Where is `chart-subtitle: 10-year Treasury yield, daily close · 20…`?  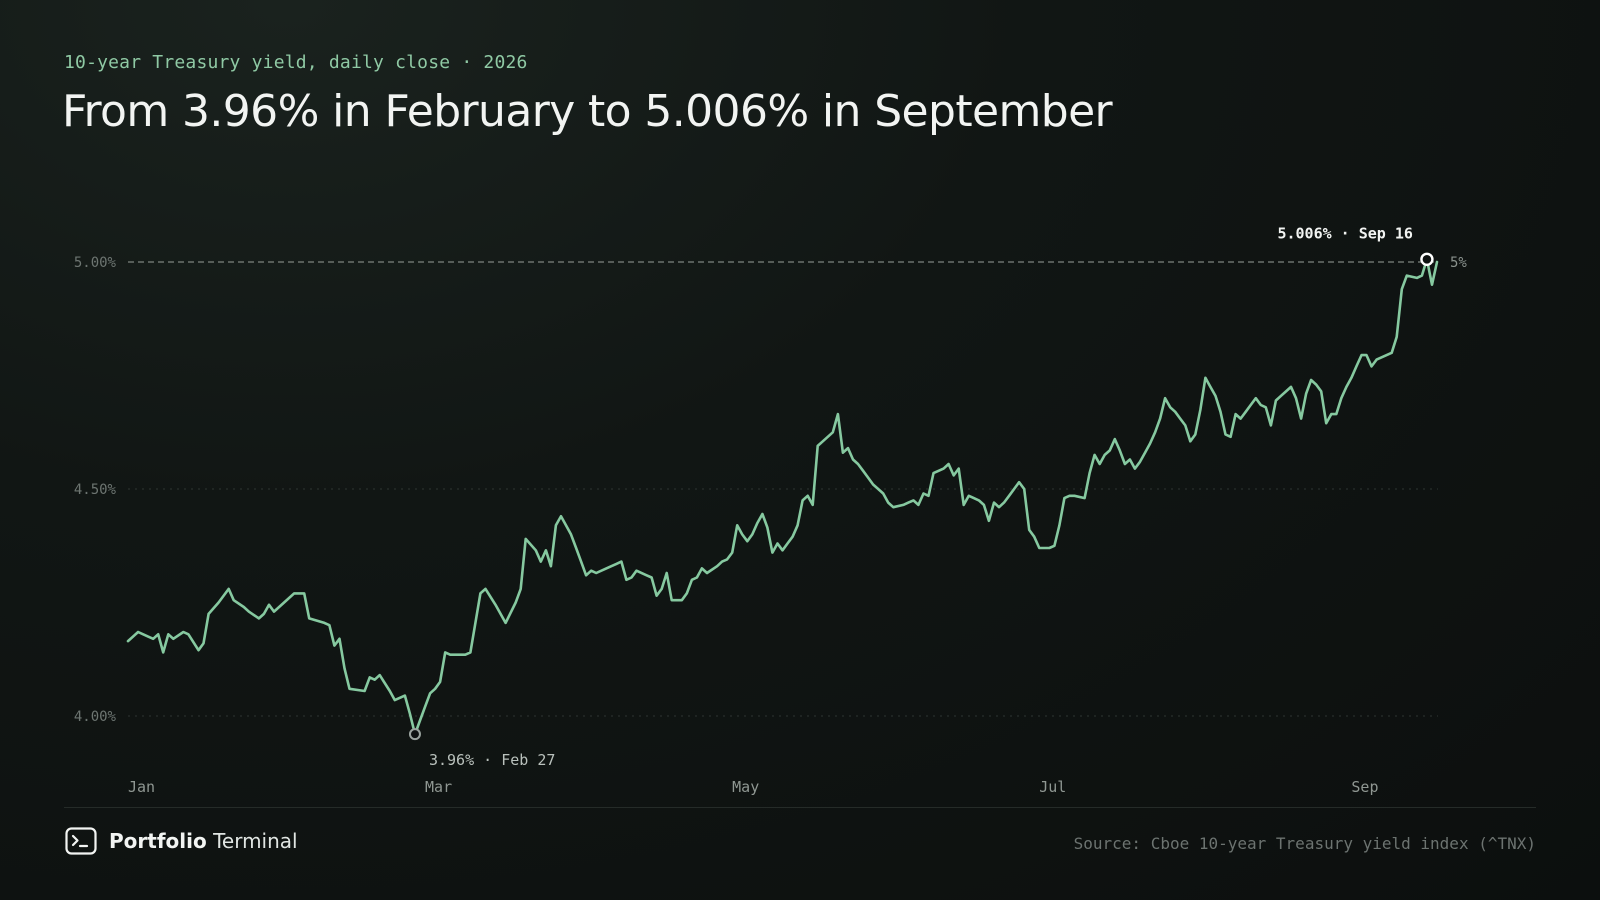
chart-subtitle: 10-year Treasury yield, daily close · 20… is located at coordinates (296, 62).